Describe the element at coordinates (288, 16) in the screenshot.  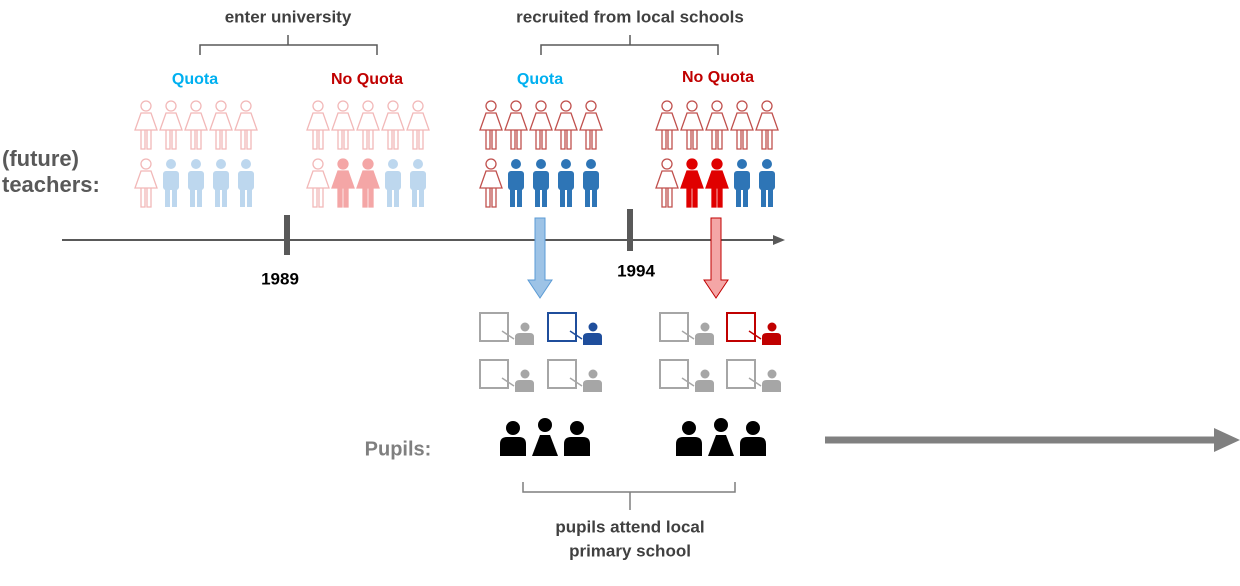
I see `bracket-label: enter university` at that location.